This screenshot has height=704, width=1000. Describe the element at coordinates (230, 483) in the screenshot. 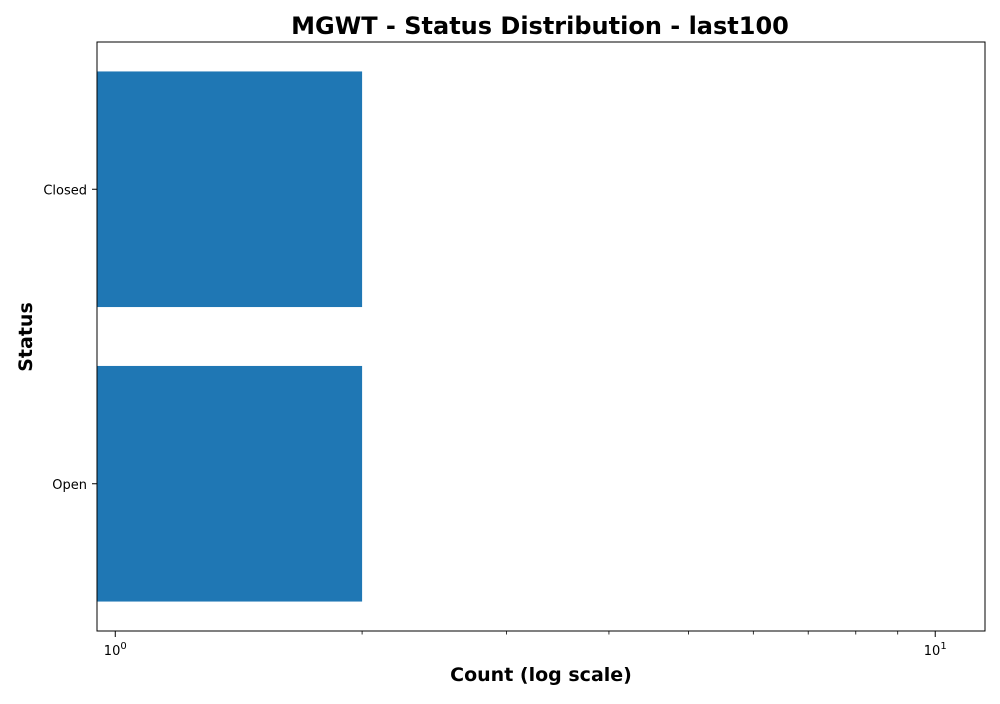

I see `bar-open` at that location.